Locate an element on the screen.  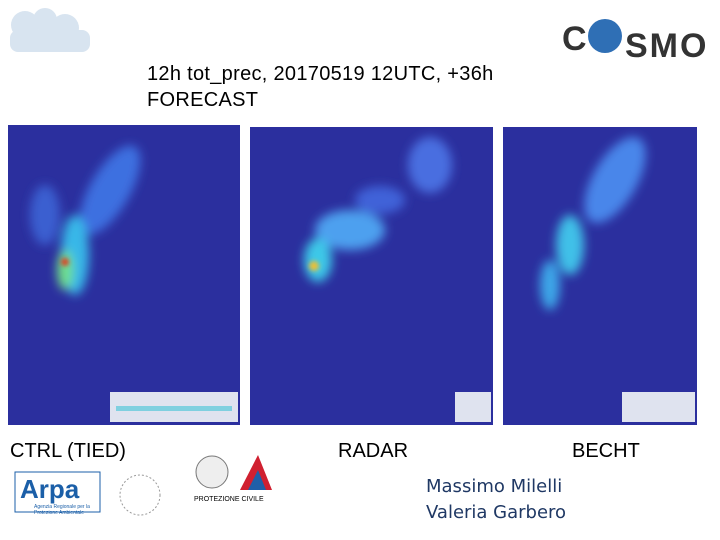
map-becht is located at coordinates (600, 276).